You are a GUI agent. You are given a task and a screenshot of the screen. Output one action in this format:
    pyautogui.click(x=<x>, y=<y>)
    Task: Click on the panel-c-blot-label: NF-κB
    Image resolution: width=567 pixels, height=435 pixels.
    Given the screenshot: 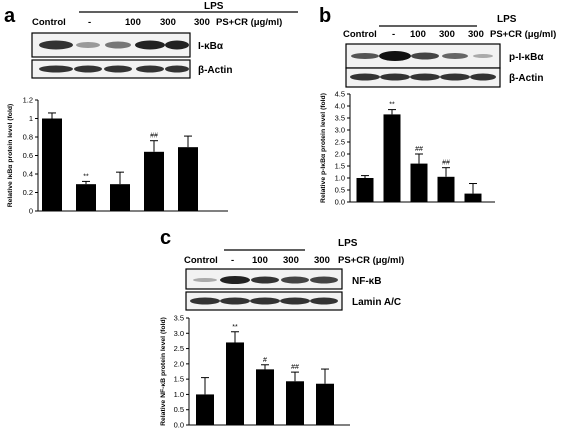 What is the action you would take?
    pyautogui.click(x=366, y=281)
    